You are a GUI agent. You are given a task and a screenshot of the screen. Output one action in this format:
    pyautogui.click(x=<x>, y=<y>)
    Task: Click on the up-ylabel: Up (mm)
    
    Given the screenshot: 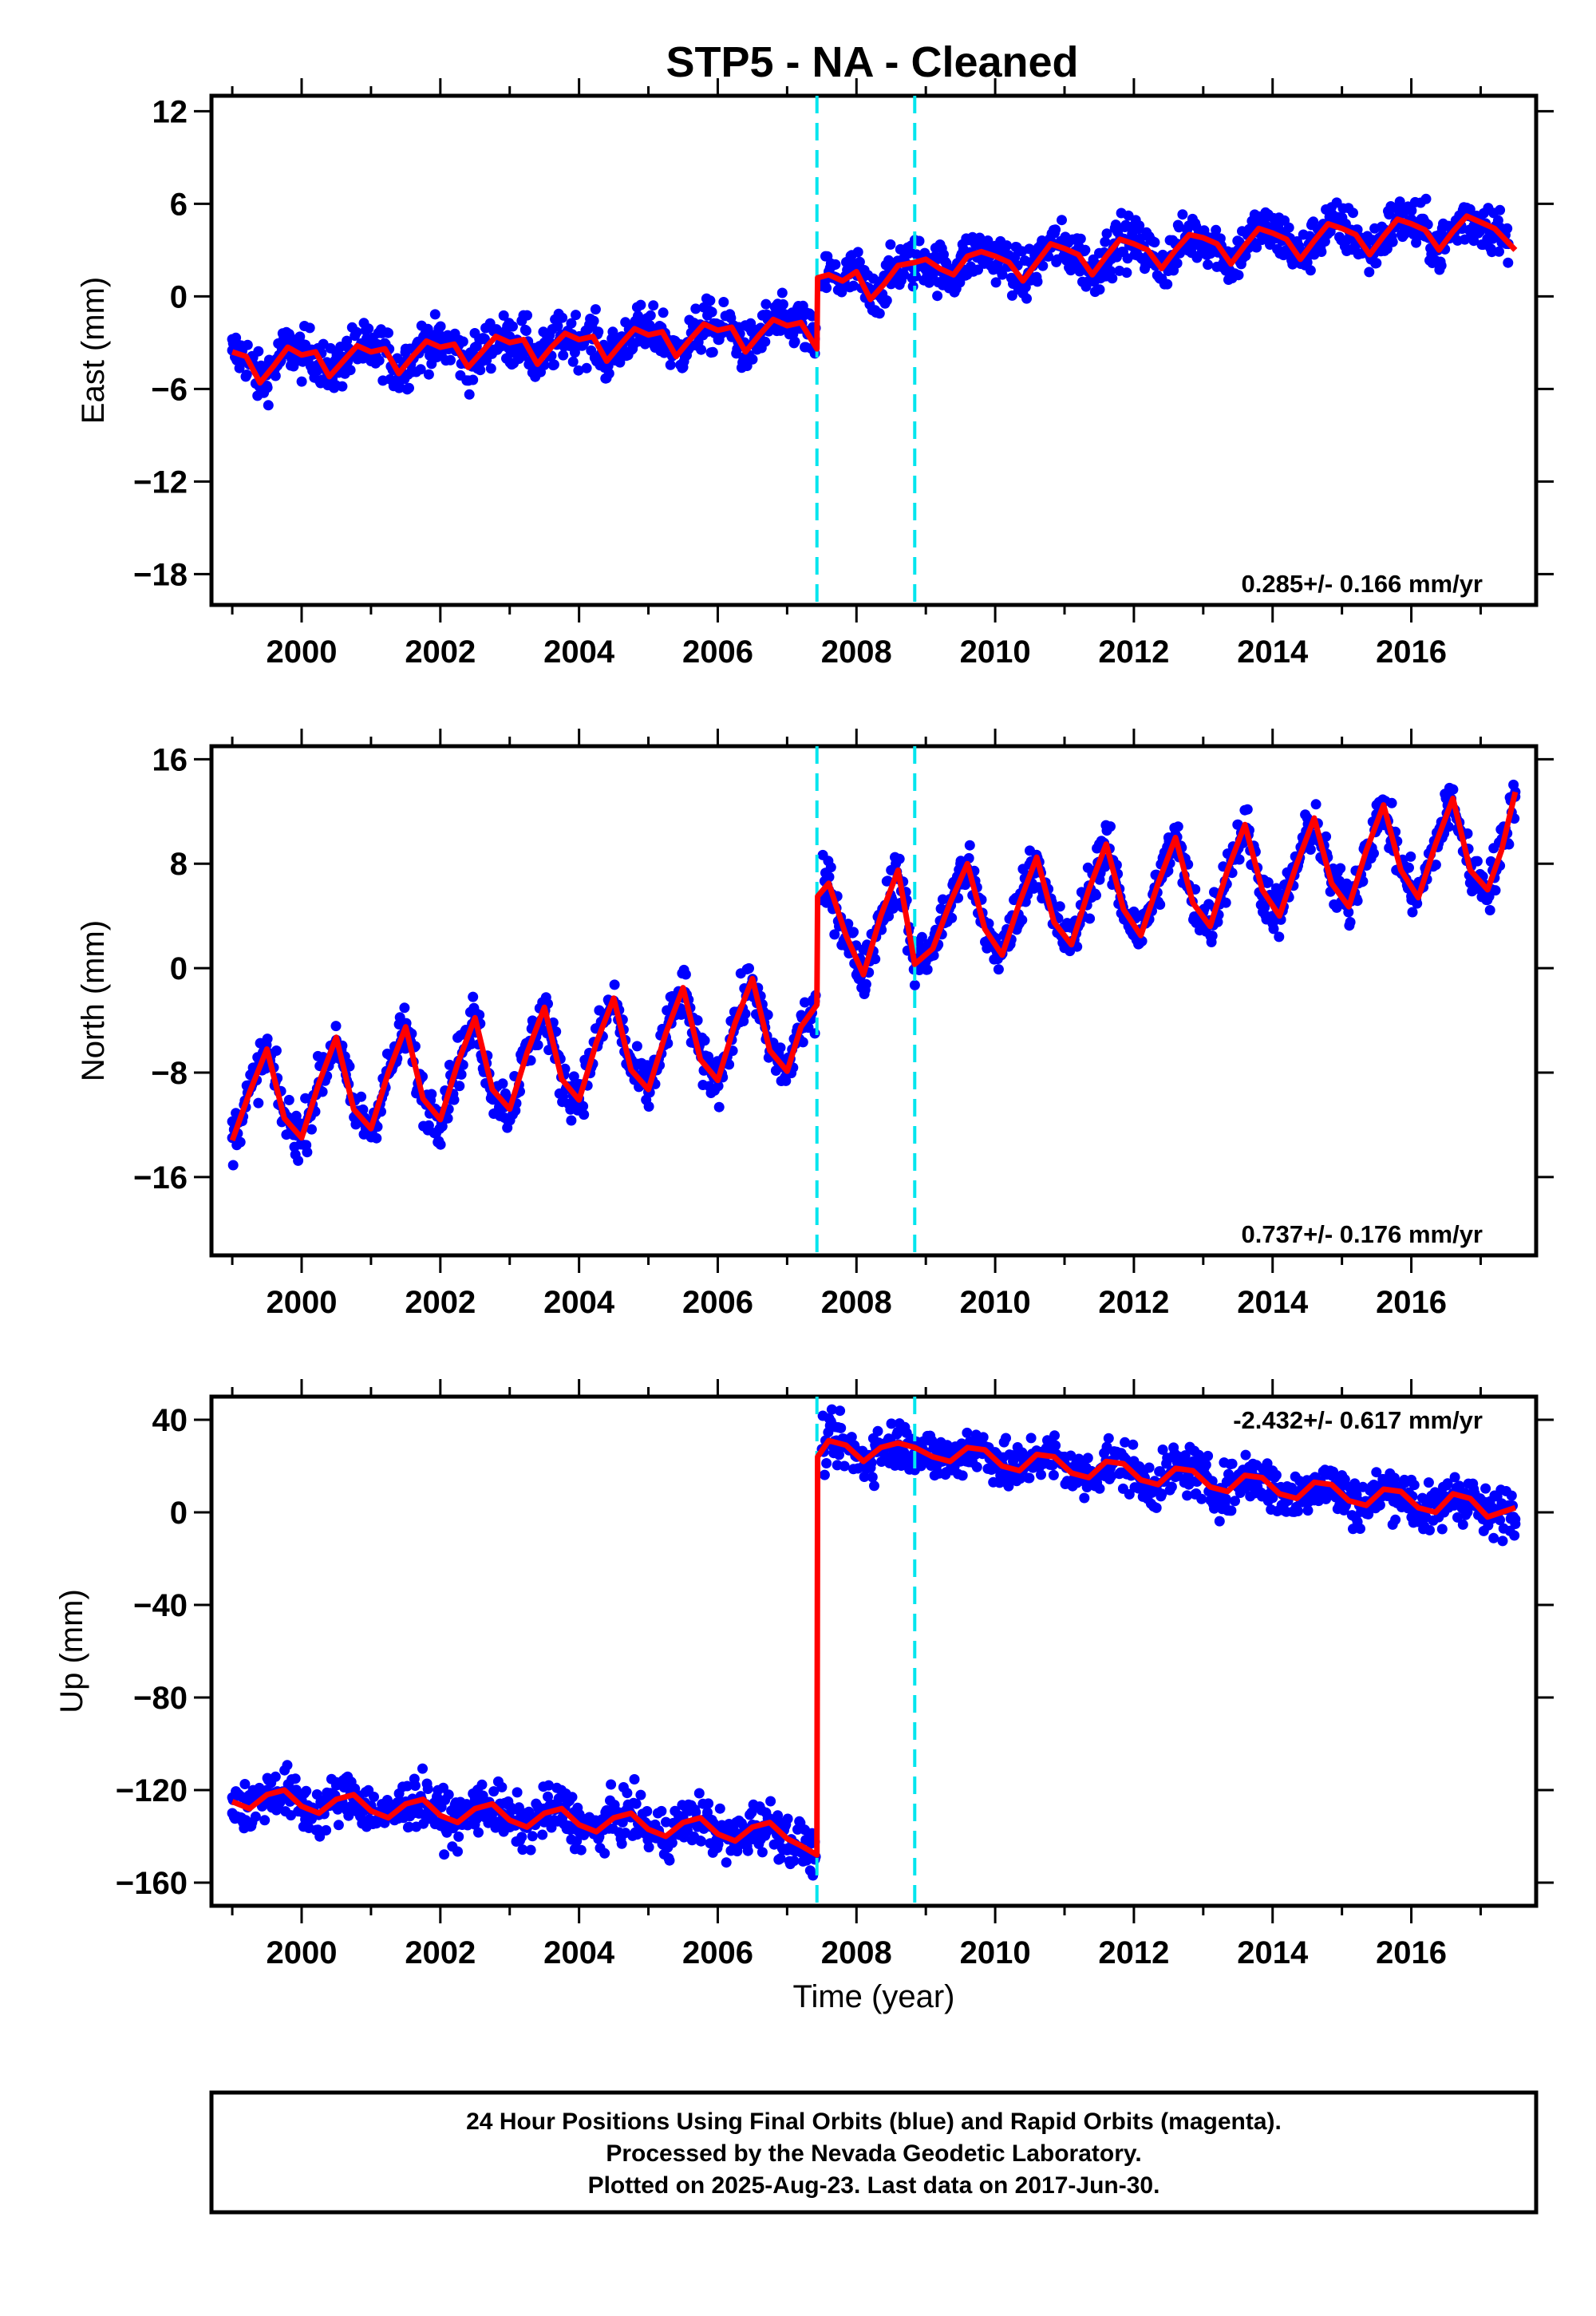 What is the action you would take?
    pyautogui.click(x=71, y=1651)
    